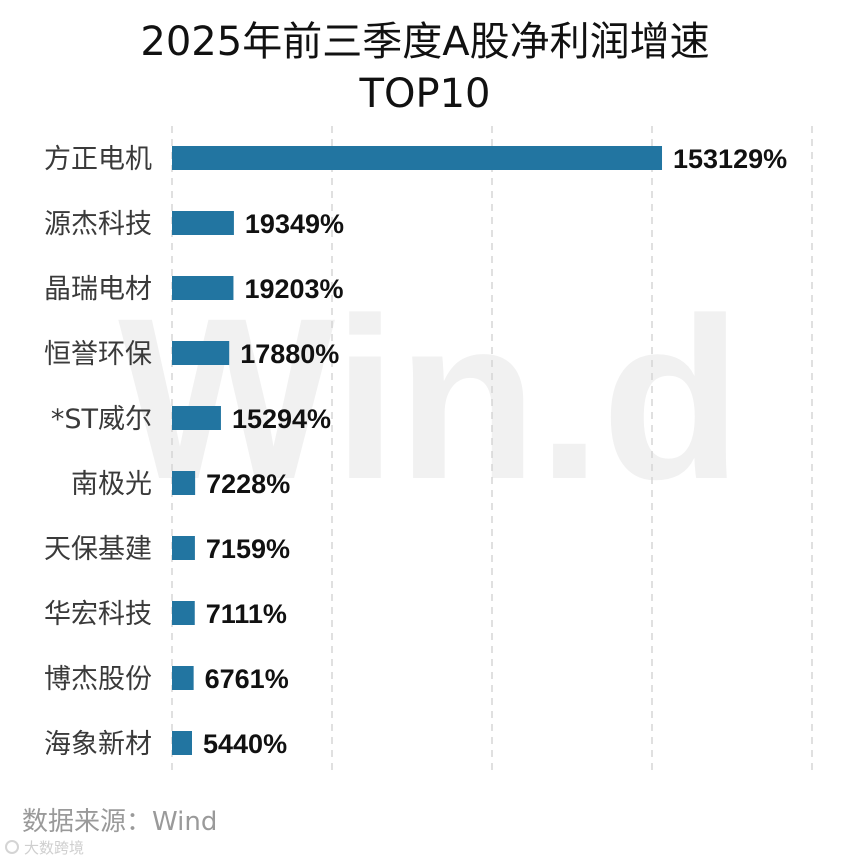 The height and width of the screenshot is (861, 850). Describe the element at coordinates (111, 484) in the screenshot. I see `category-label-5: 南极光` at that location.